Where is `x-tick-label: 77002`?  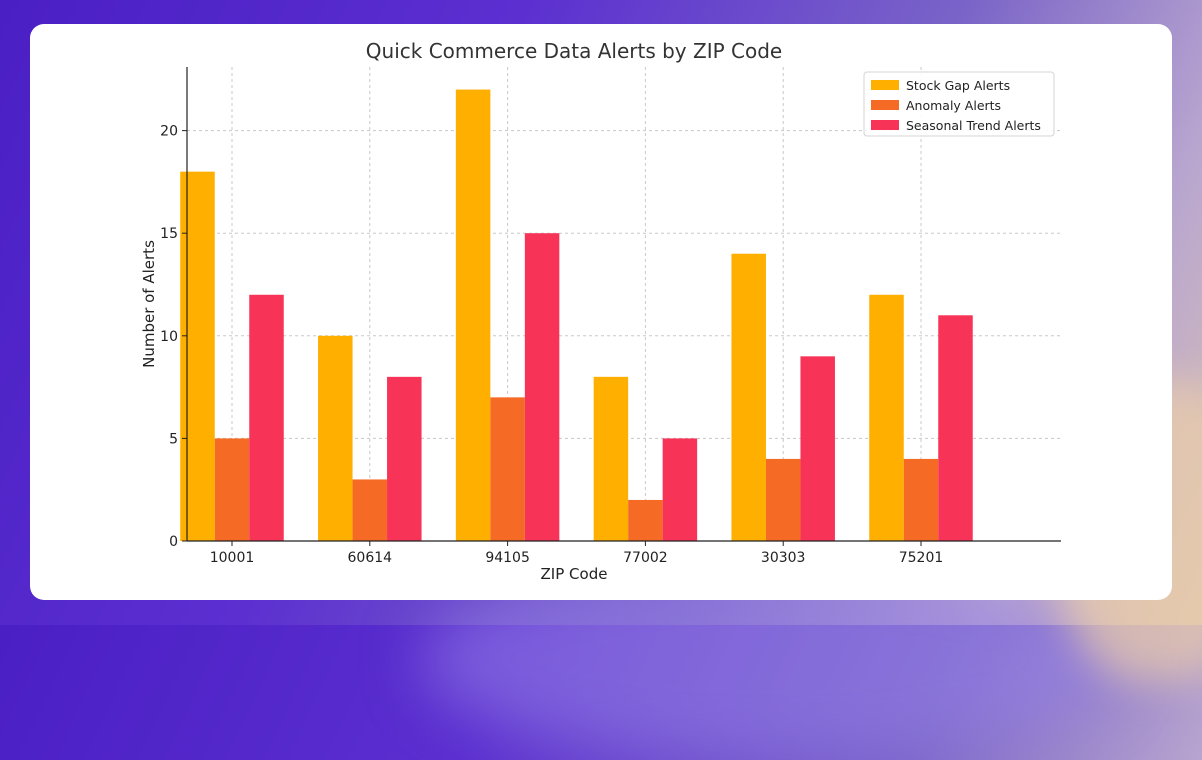
x-tick-label: 77002 is located at coordinates (645, 558).